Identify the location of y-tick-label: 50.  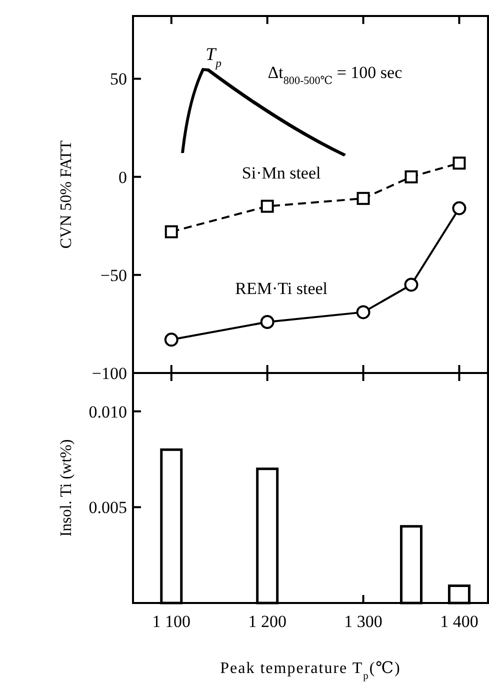
(118, 79).